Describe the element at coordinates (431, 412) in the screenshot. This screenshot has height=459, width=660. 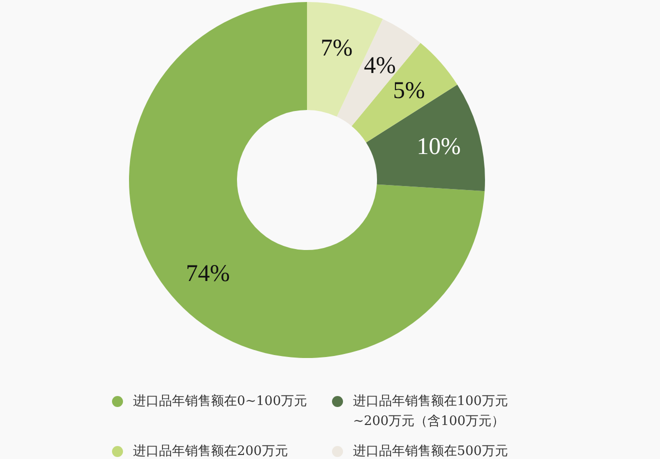
I see `legend-label: 进口品年销售额在100万元~200万元（含100万元）` at that location.